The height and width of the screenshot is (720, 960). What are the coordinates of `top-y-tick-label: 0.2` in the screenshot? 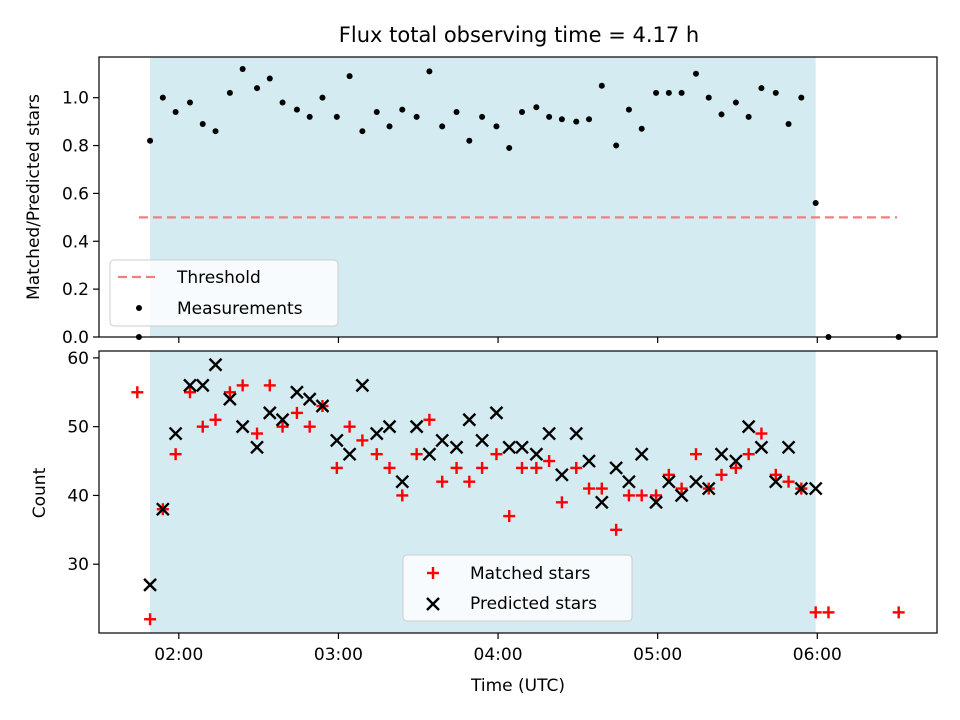 It's located at (75, 290).